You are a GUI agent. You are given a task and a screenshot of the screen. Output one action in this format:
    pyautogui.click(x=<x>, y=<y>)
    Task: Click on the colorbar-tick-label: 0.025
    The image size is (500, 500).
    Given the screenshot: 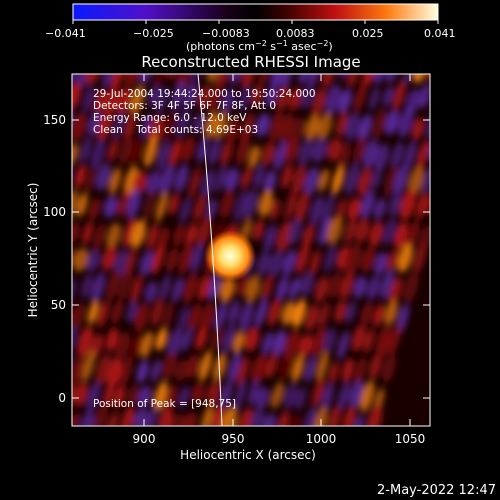 What is the action you would take?
    pyautogui.click(x=368, y=33)
    